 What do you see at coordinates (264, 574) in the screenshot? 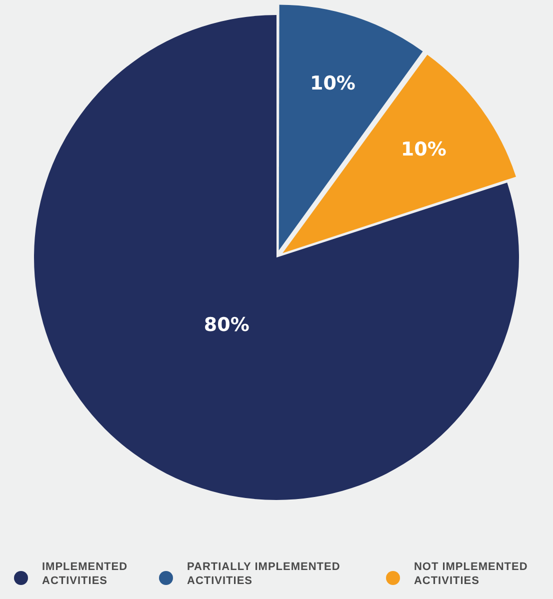
I see `legend-label: PARTIALLY IMPLEMENTED ACTIVITIES` at bounding box center [264, 574].